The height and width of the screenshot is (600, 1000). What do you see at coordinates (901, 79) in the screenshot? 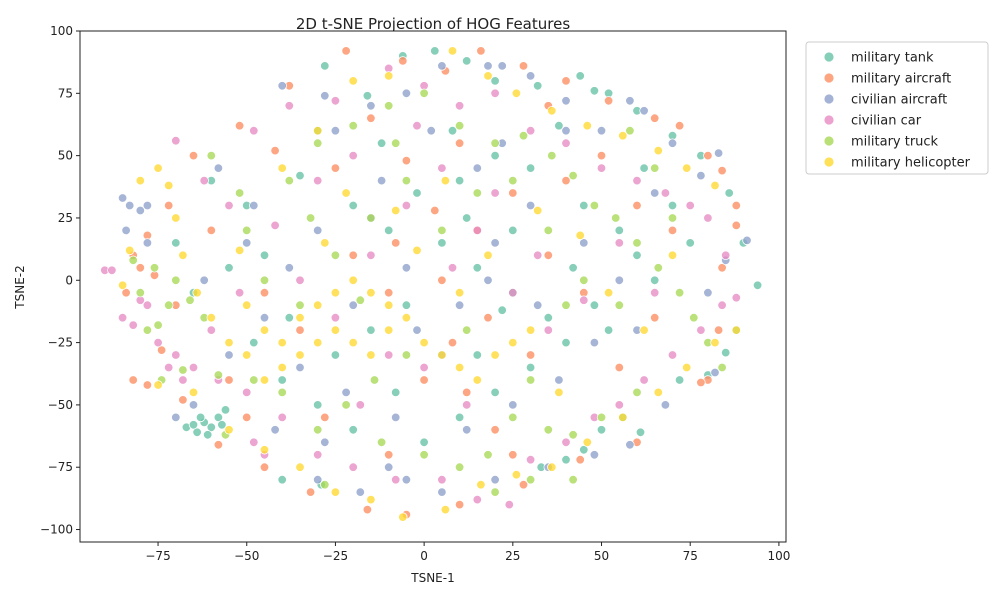
I see `legend-label: military aircraft` at bounding box center [901, 79].